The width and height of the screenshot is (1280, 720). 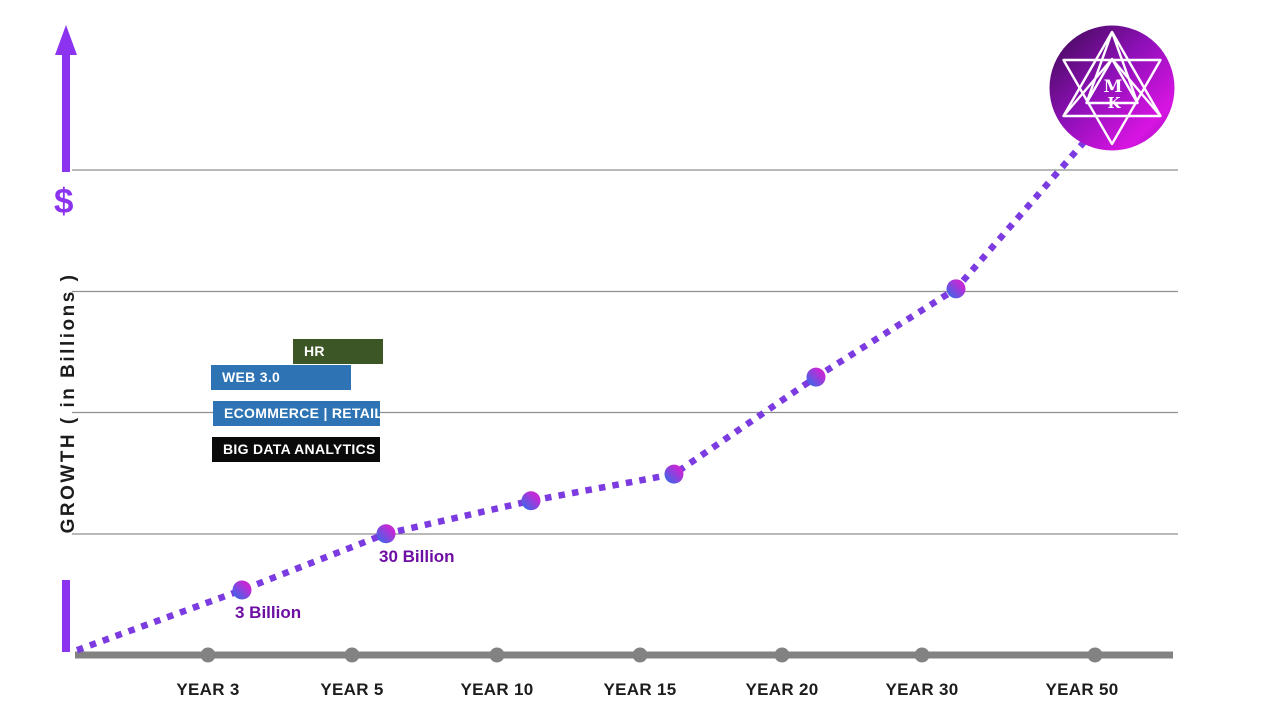 I want to click on y-axis-arrow-icon, so click(x=66, y=98).